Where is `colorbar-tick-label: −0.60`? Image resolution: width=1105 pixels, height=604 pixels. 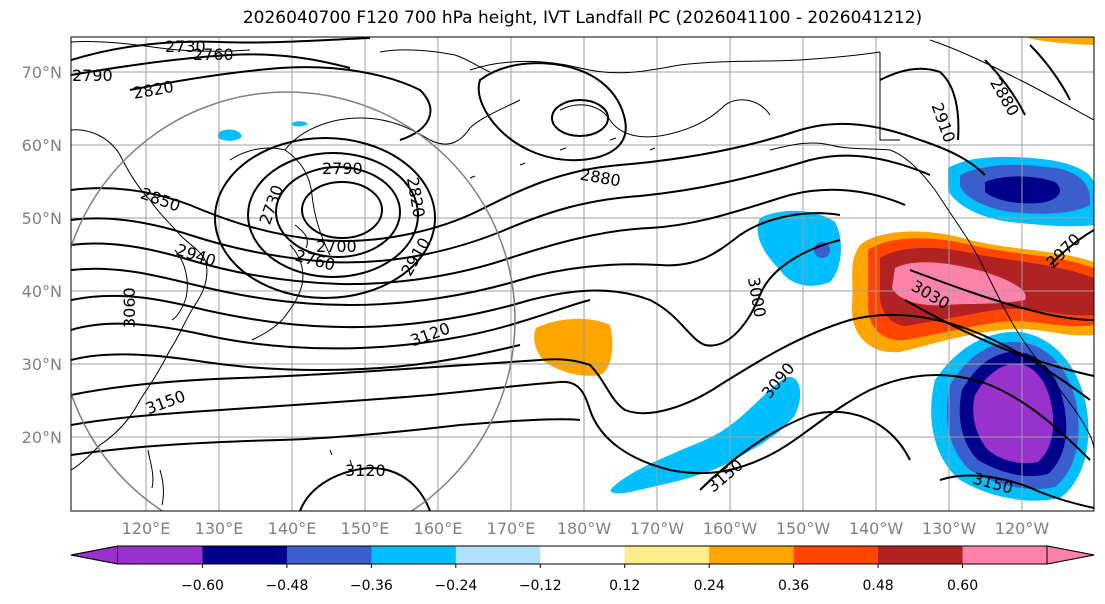
colorbar-tick-label: −0.60 is located at coordinates (202, 586).